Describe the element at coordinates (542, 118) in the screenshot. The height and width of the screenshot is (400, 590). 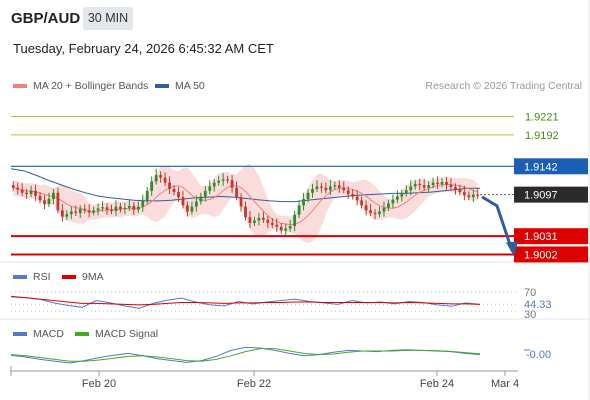
I see `resistance-label: 1.9221` at that location.